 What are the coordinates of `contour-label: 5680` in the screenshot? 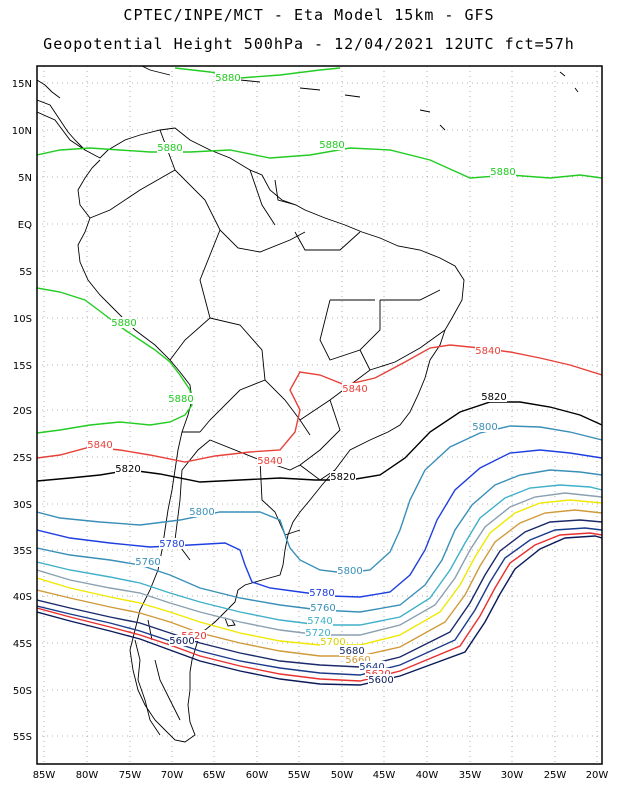 It's located at (351, 651).